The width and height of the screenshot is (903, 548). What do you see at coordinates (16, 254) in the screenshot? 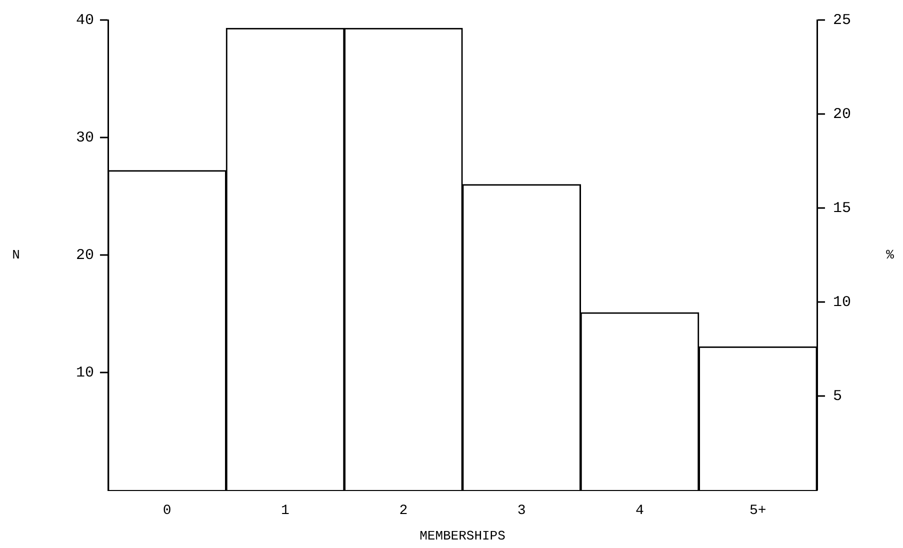
I see `y-axis-title: N` at bounding box center [16, 254].